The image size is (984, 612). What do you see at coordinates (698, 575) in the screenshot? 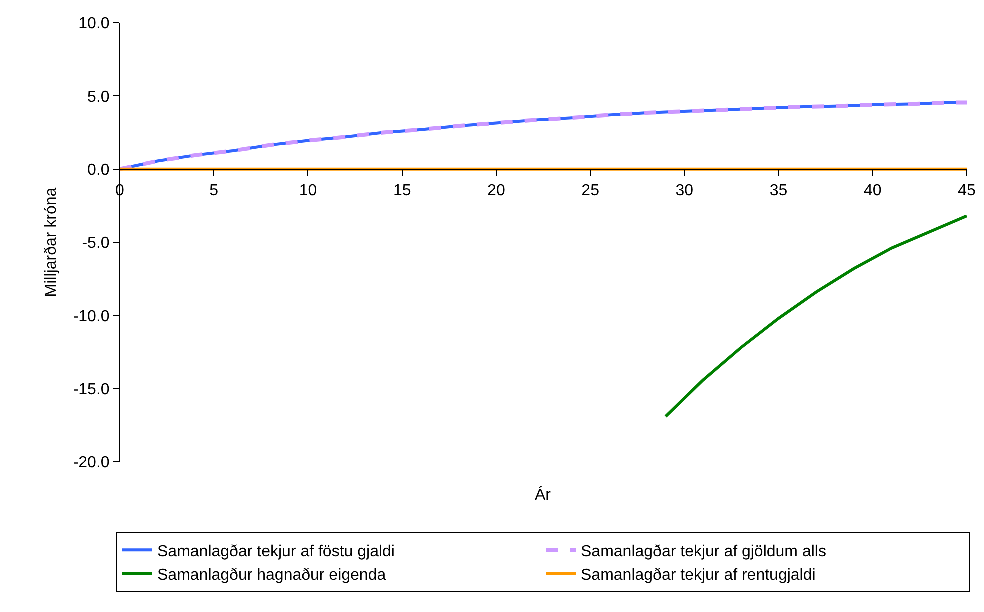
I see `legend-label: Samanlagðar tekjur af rentugjaldi` at bounding box center [698, 575].